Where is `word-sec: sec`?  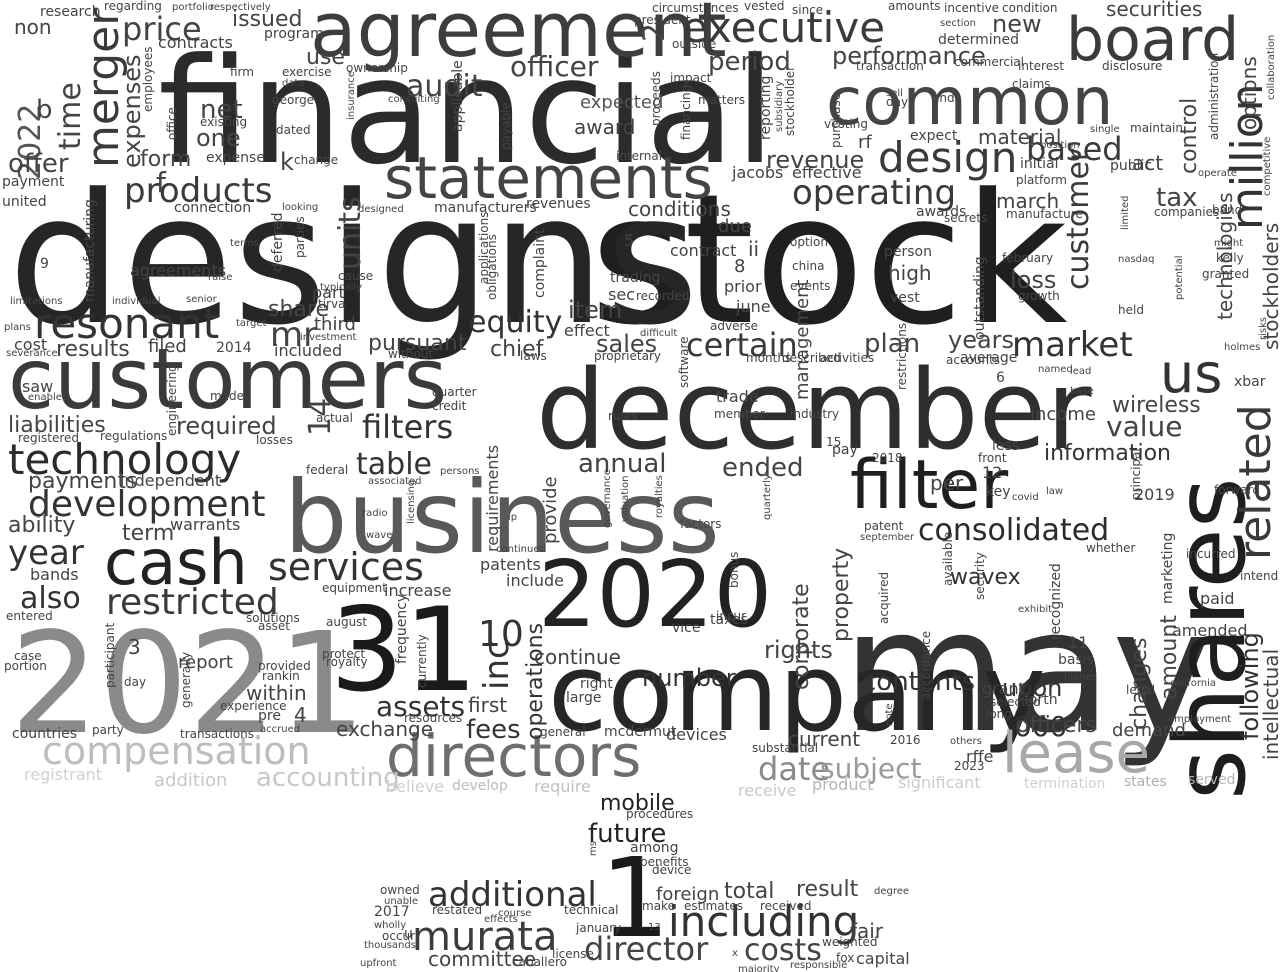 word-sec: sec is located at coordinates (621, 294).